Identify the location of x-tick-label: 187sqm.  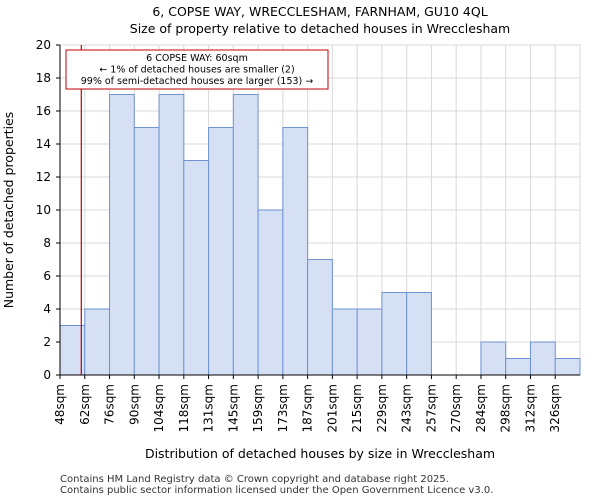
(308, 408).